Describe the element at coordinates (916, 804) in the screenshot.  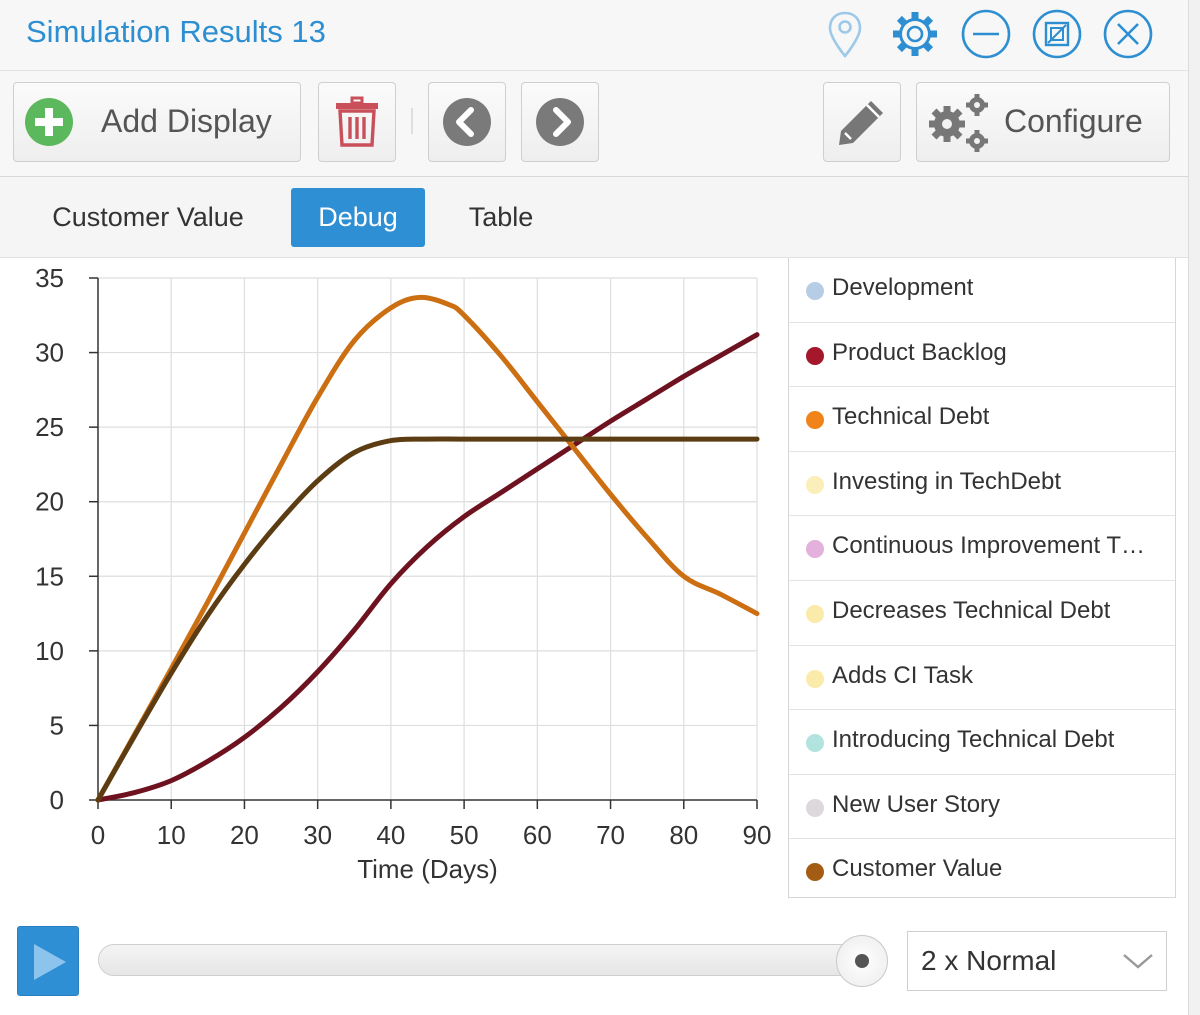
I see `legend-label: New User Story` at that location.